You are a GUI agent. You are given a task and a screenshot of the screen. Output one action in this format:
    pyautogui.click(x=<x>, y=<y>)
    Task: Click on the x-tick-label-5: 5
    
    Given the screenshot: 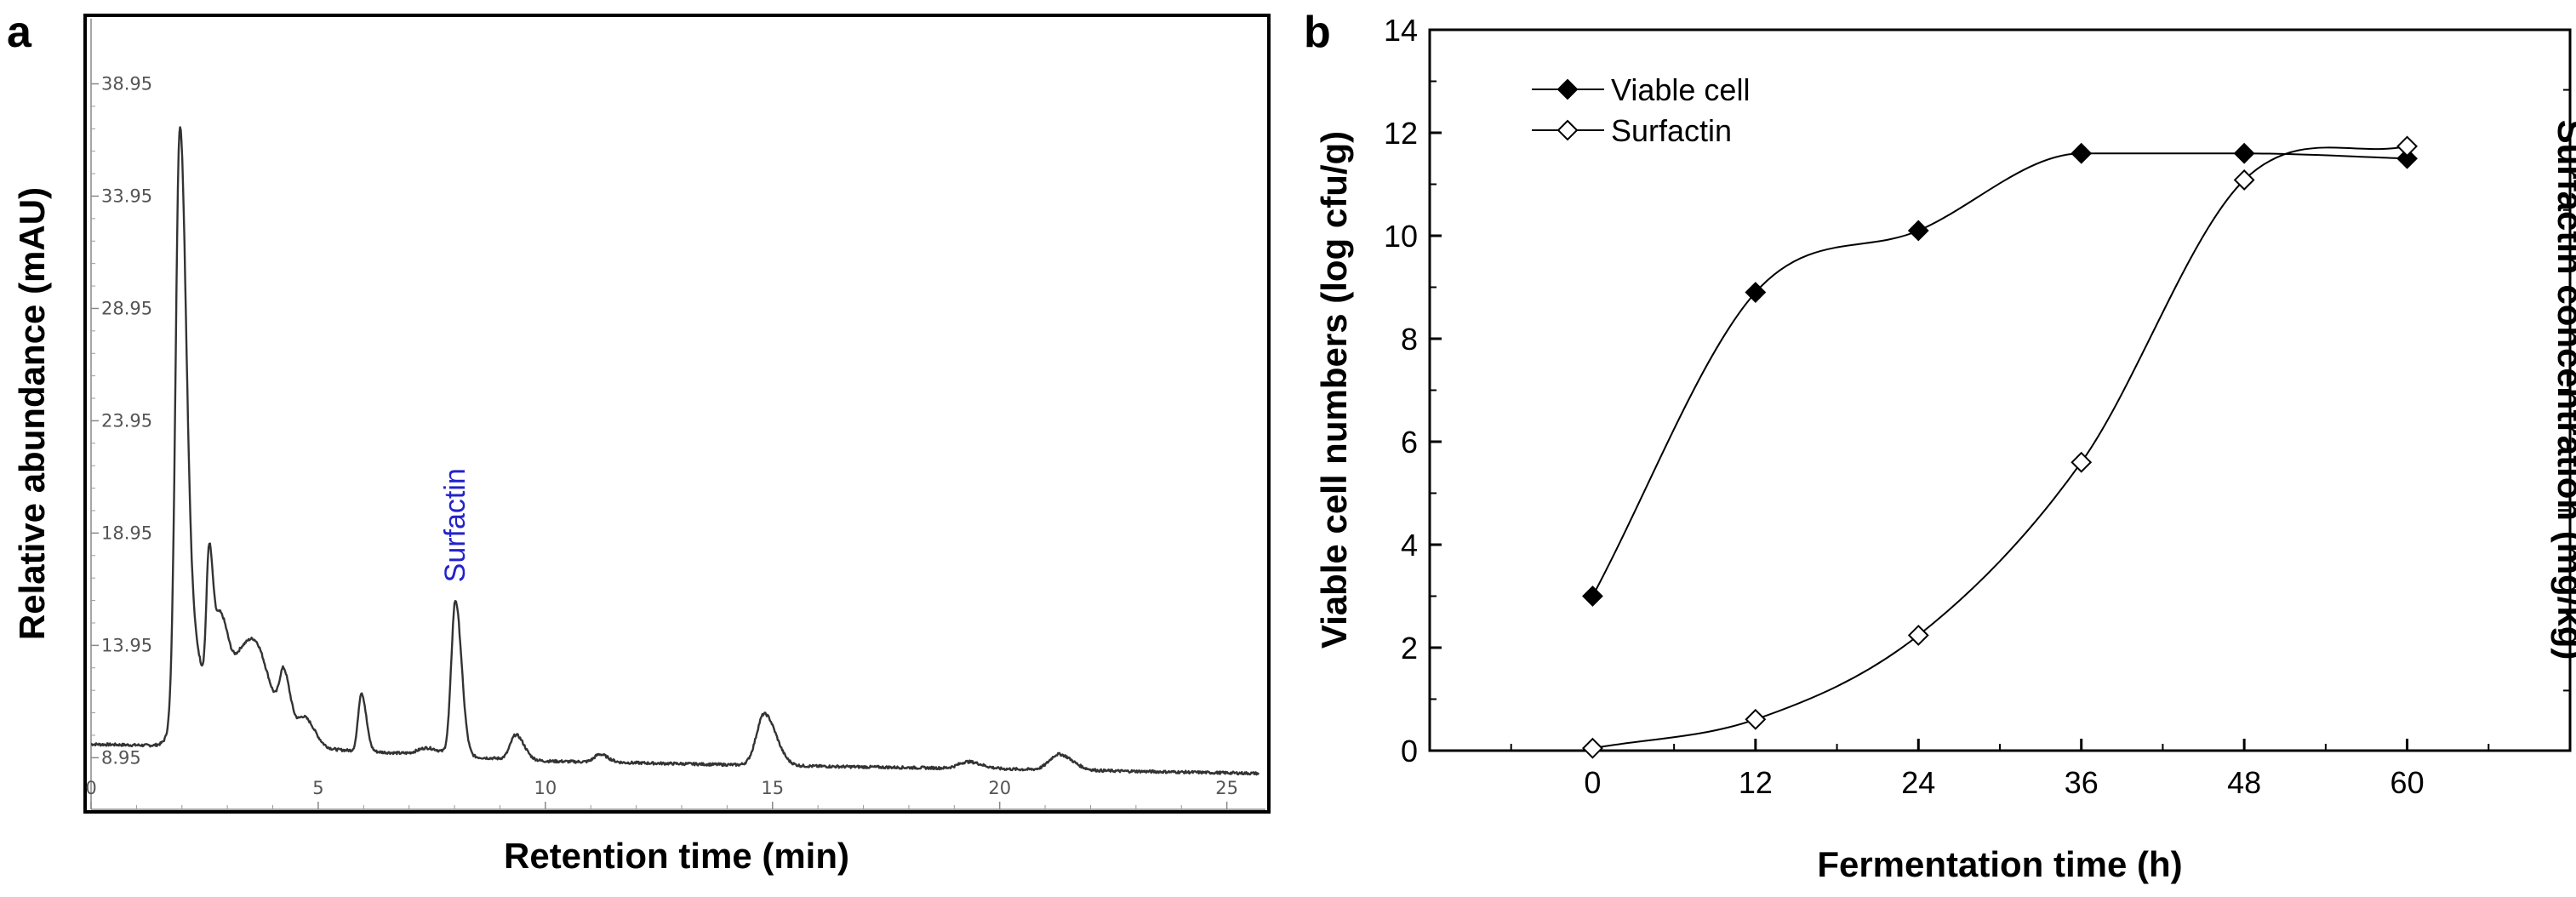 What is the action you would take?
    pyautogui.click(x=317, y=788)
    